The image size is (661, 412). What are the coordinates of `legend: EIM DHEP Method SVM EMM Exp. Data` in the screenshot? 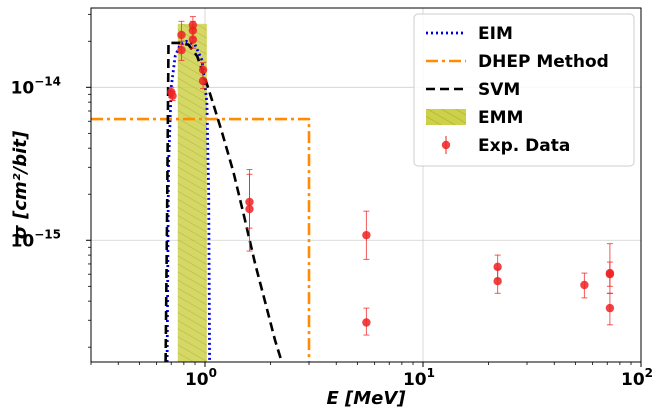 It's located at (524, 90).